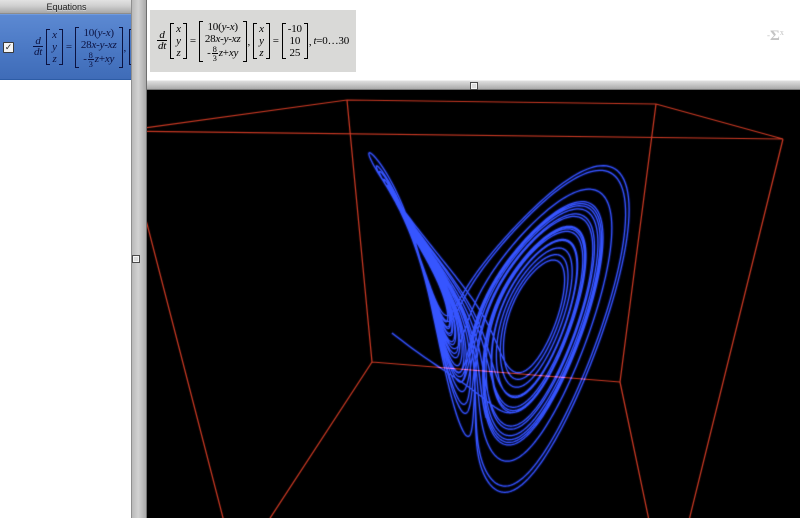 Image resolution: width=800 pixels, height=518 pixels. I want to click on palette-title: Equations, so click(66, 6).